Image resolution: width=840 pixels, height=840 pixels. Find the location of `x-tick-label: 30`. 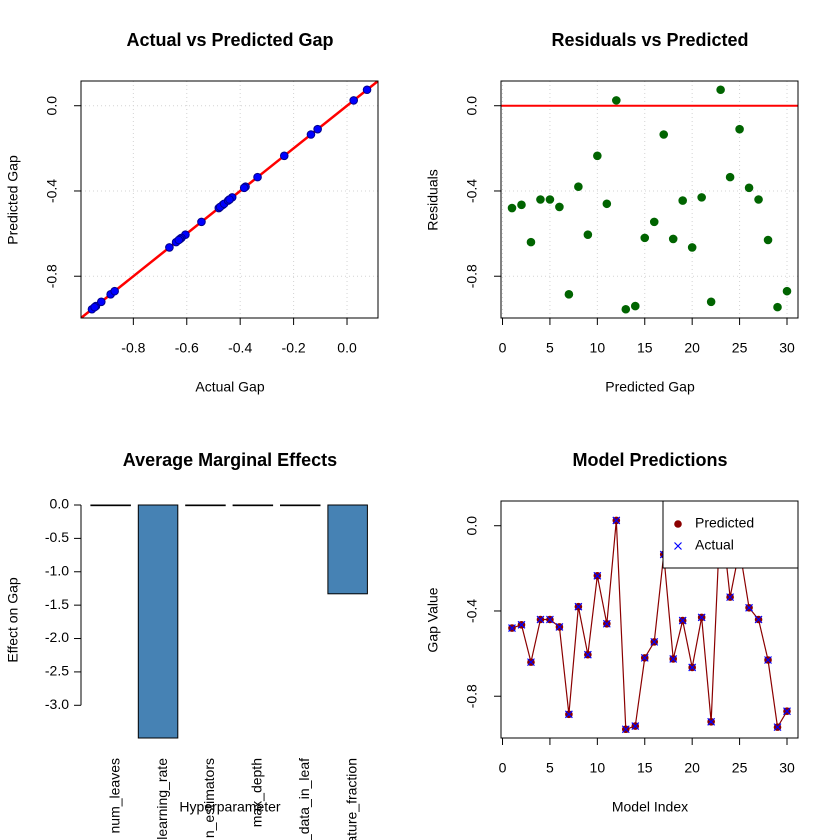

x-tick-label: 30 is located at coordinates (787, 348).